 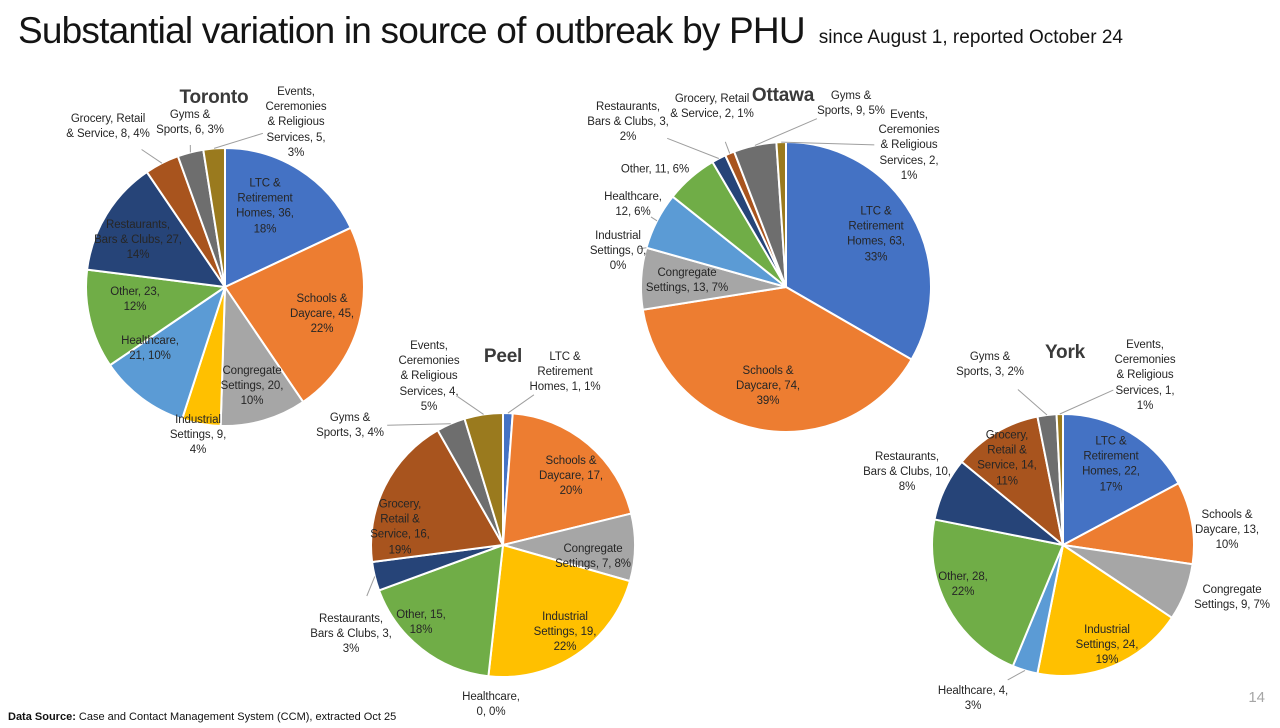 I want to click on slice-peel-other, so click(x=441, y=611).